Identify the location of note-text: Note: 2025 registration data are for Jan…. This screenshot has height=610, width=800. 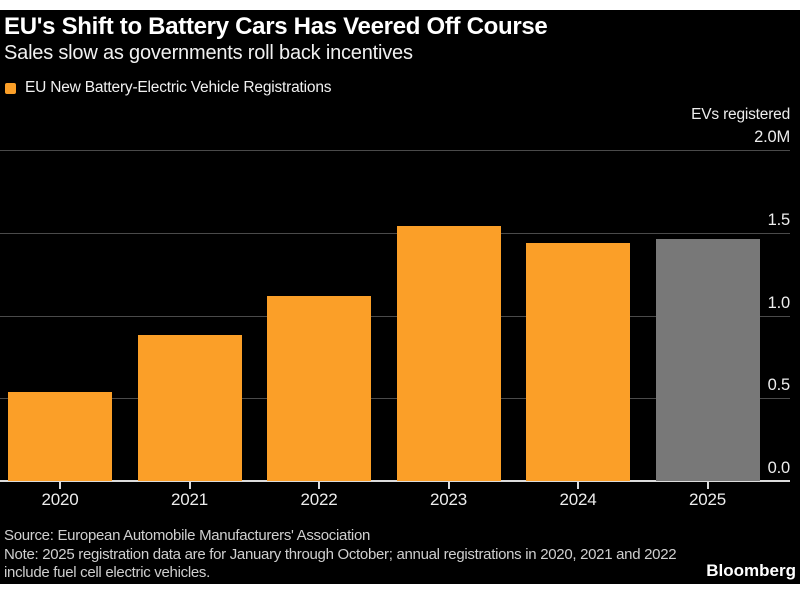
(340, 563).